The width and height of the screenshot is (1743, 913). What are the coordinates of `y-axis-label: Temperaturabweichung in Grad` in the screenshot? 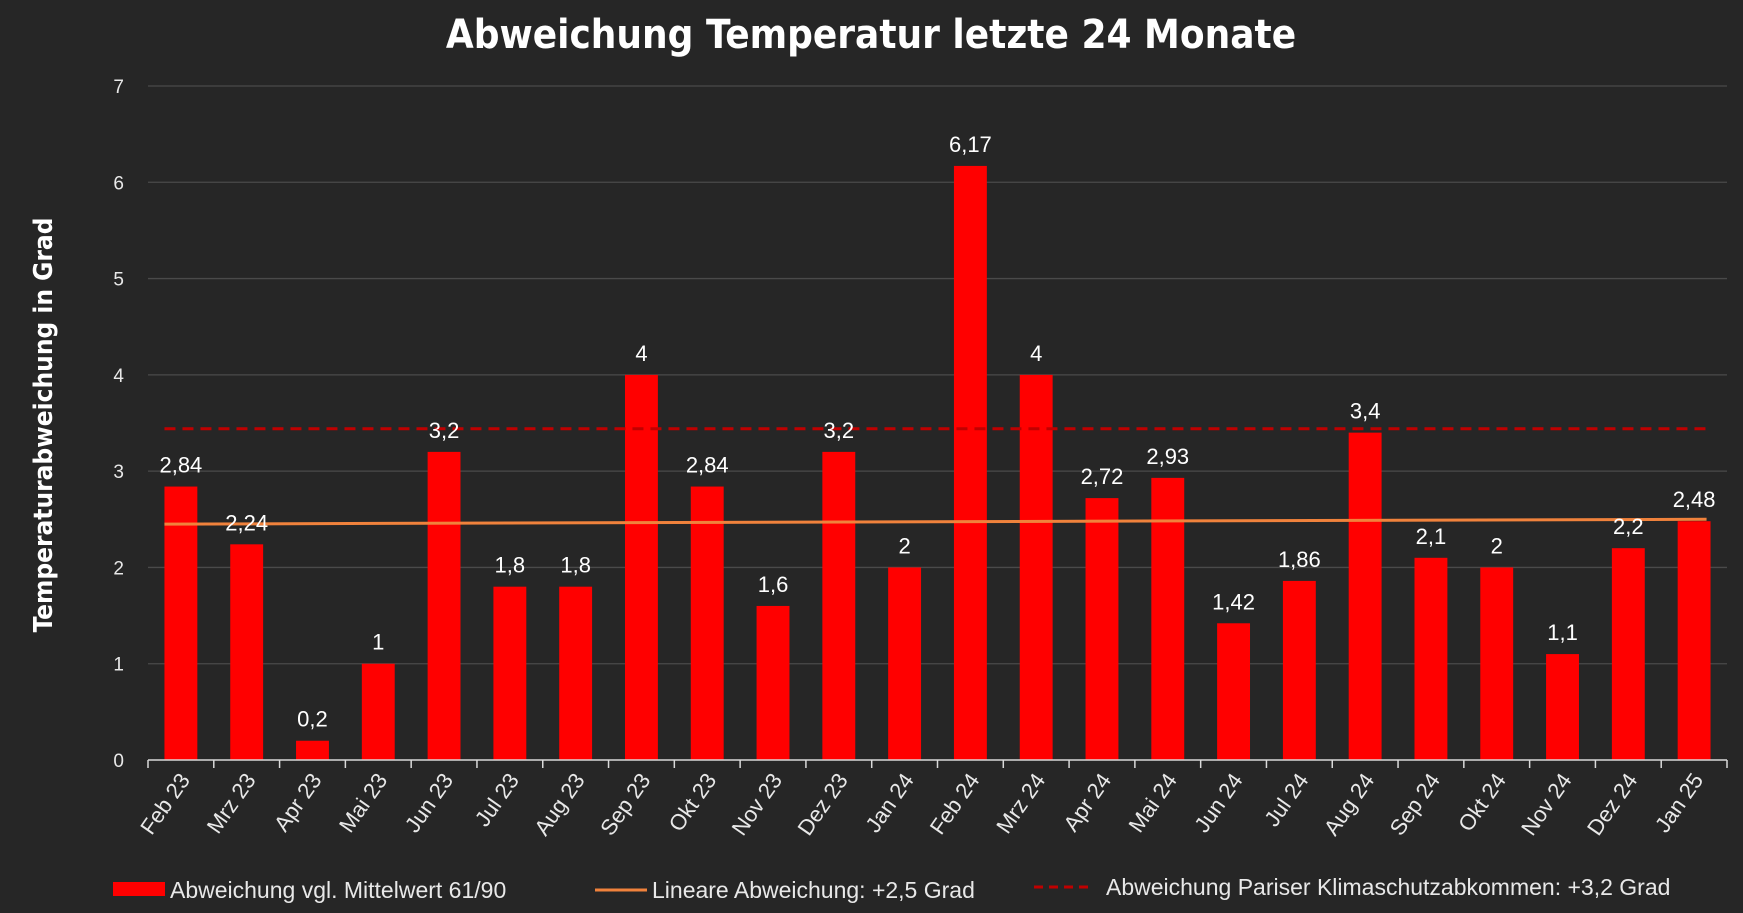 It's located at (44, 425).